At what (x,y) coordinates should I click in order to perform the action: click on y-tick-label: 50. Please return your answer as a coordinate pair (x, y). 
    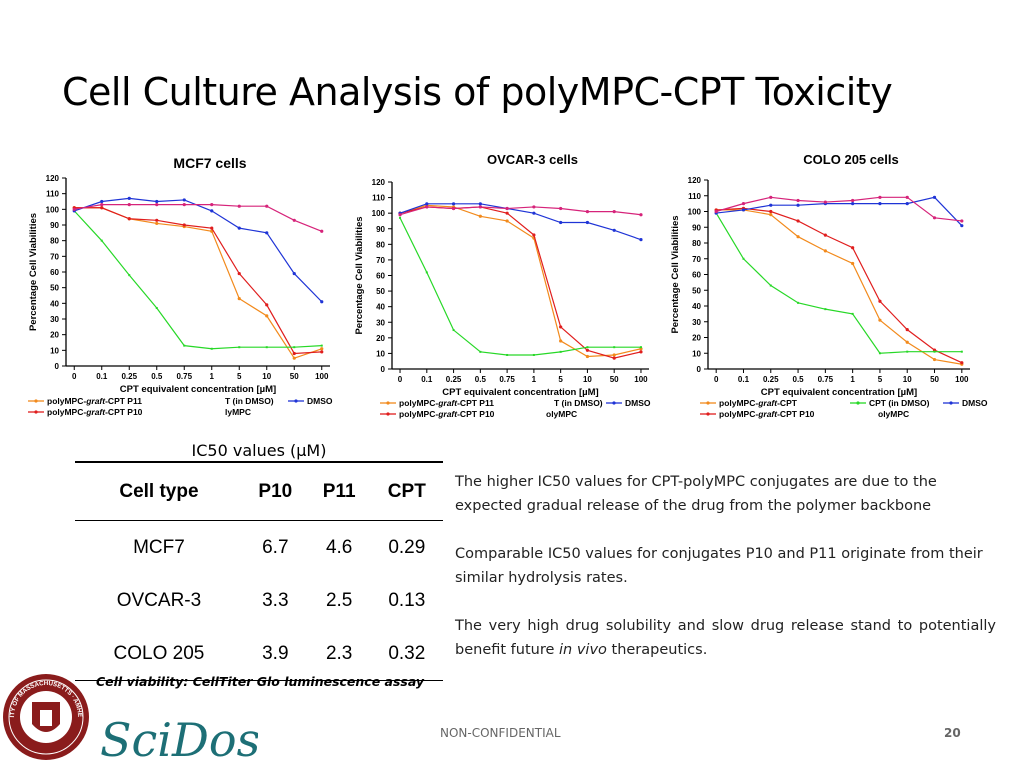
    Looking at the image, I should click on (54, 288).